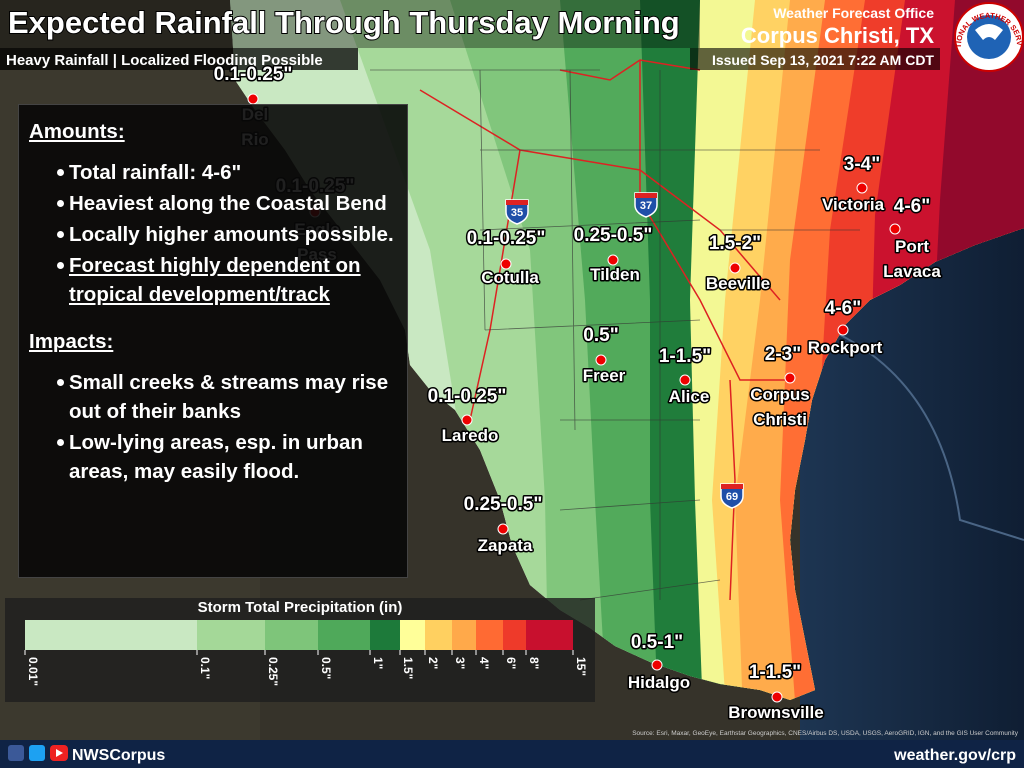  Describe the element at coordinates (512, 754) in the screenshot. I see `footer-bar` at that location.